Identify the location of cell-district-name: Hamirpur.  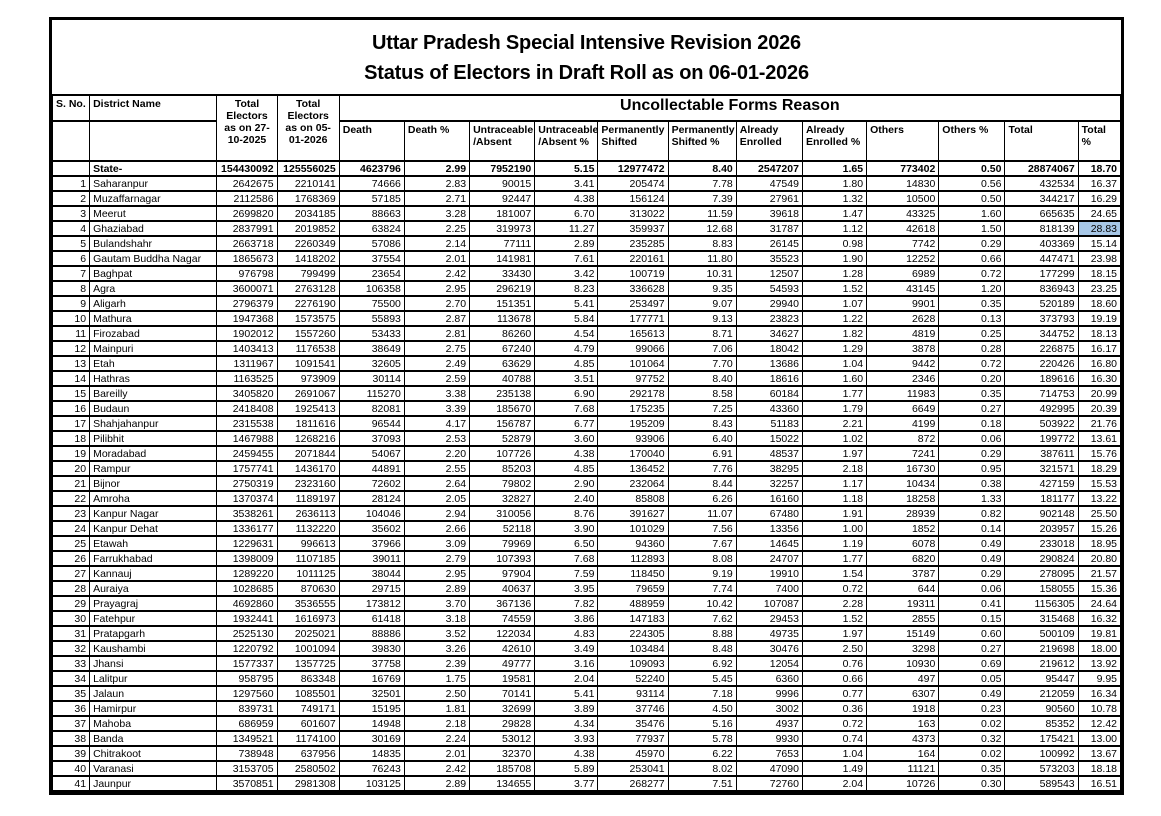
(153, 708).